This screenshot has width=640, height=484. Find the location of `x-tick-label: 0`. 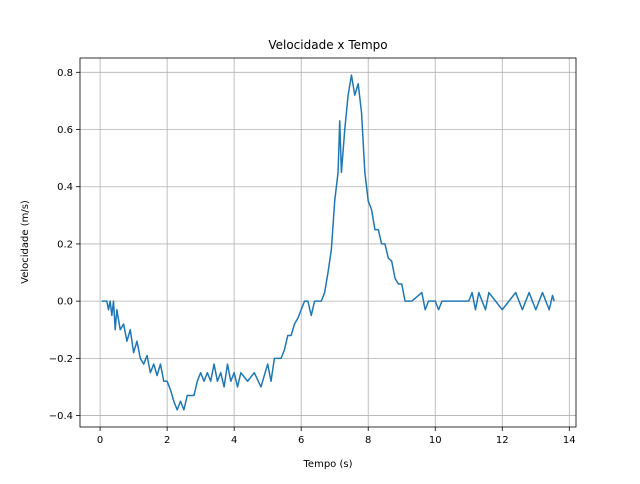

x-tick-label: 0 is located at coordinates (100, 440).